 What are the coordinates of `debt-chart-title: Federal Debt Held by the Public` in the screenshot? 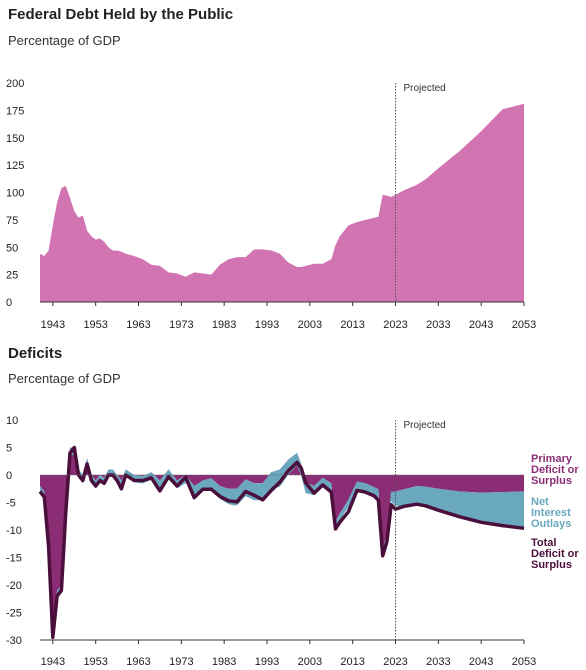 It's located at (121, 14).